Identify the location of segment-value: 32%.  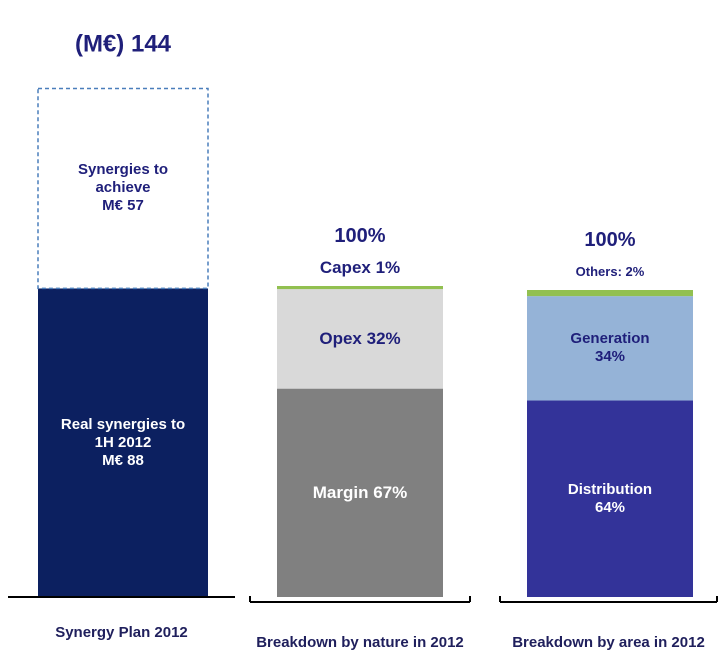
(383, 338).